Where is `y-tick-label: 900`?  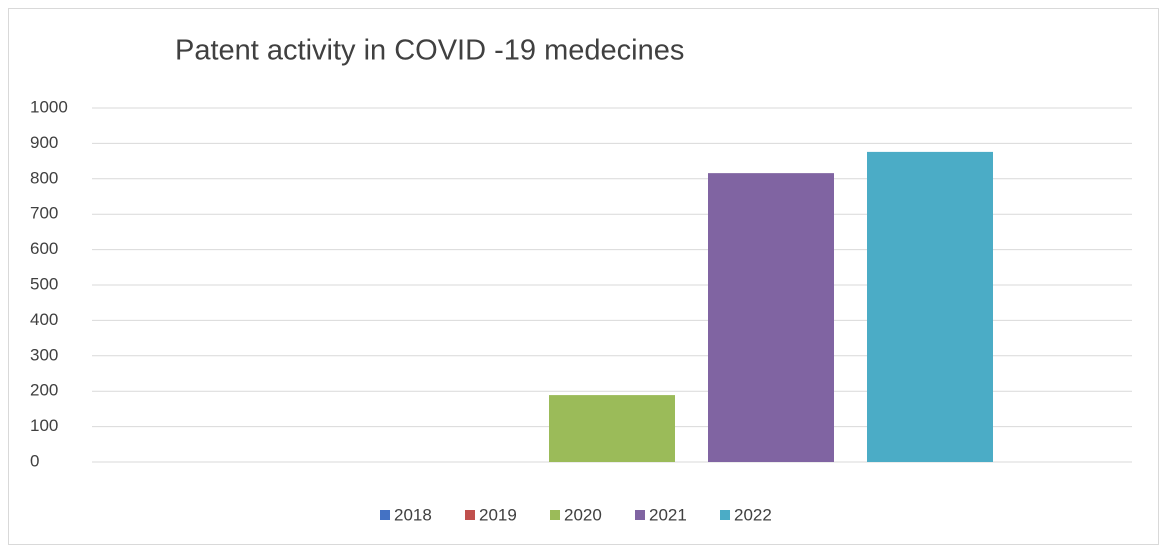
y-tick-label: 900 is located at coordinates (44, 142).